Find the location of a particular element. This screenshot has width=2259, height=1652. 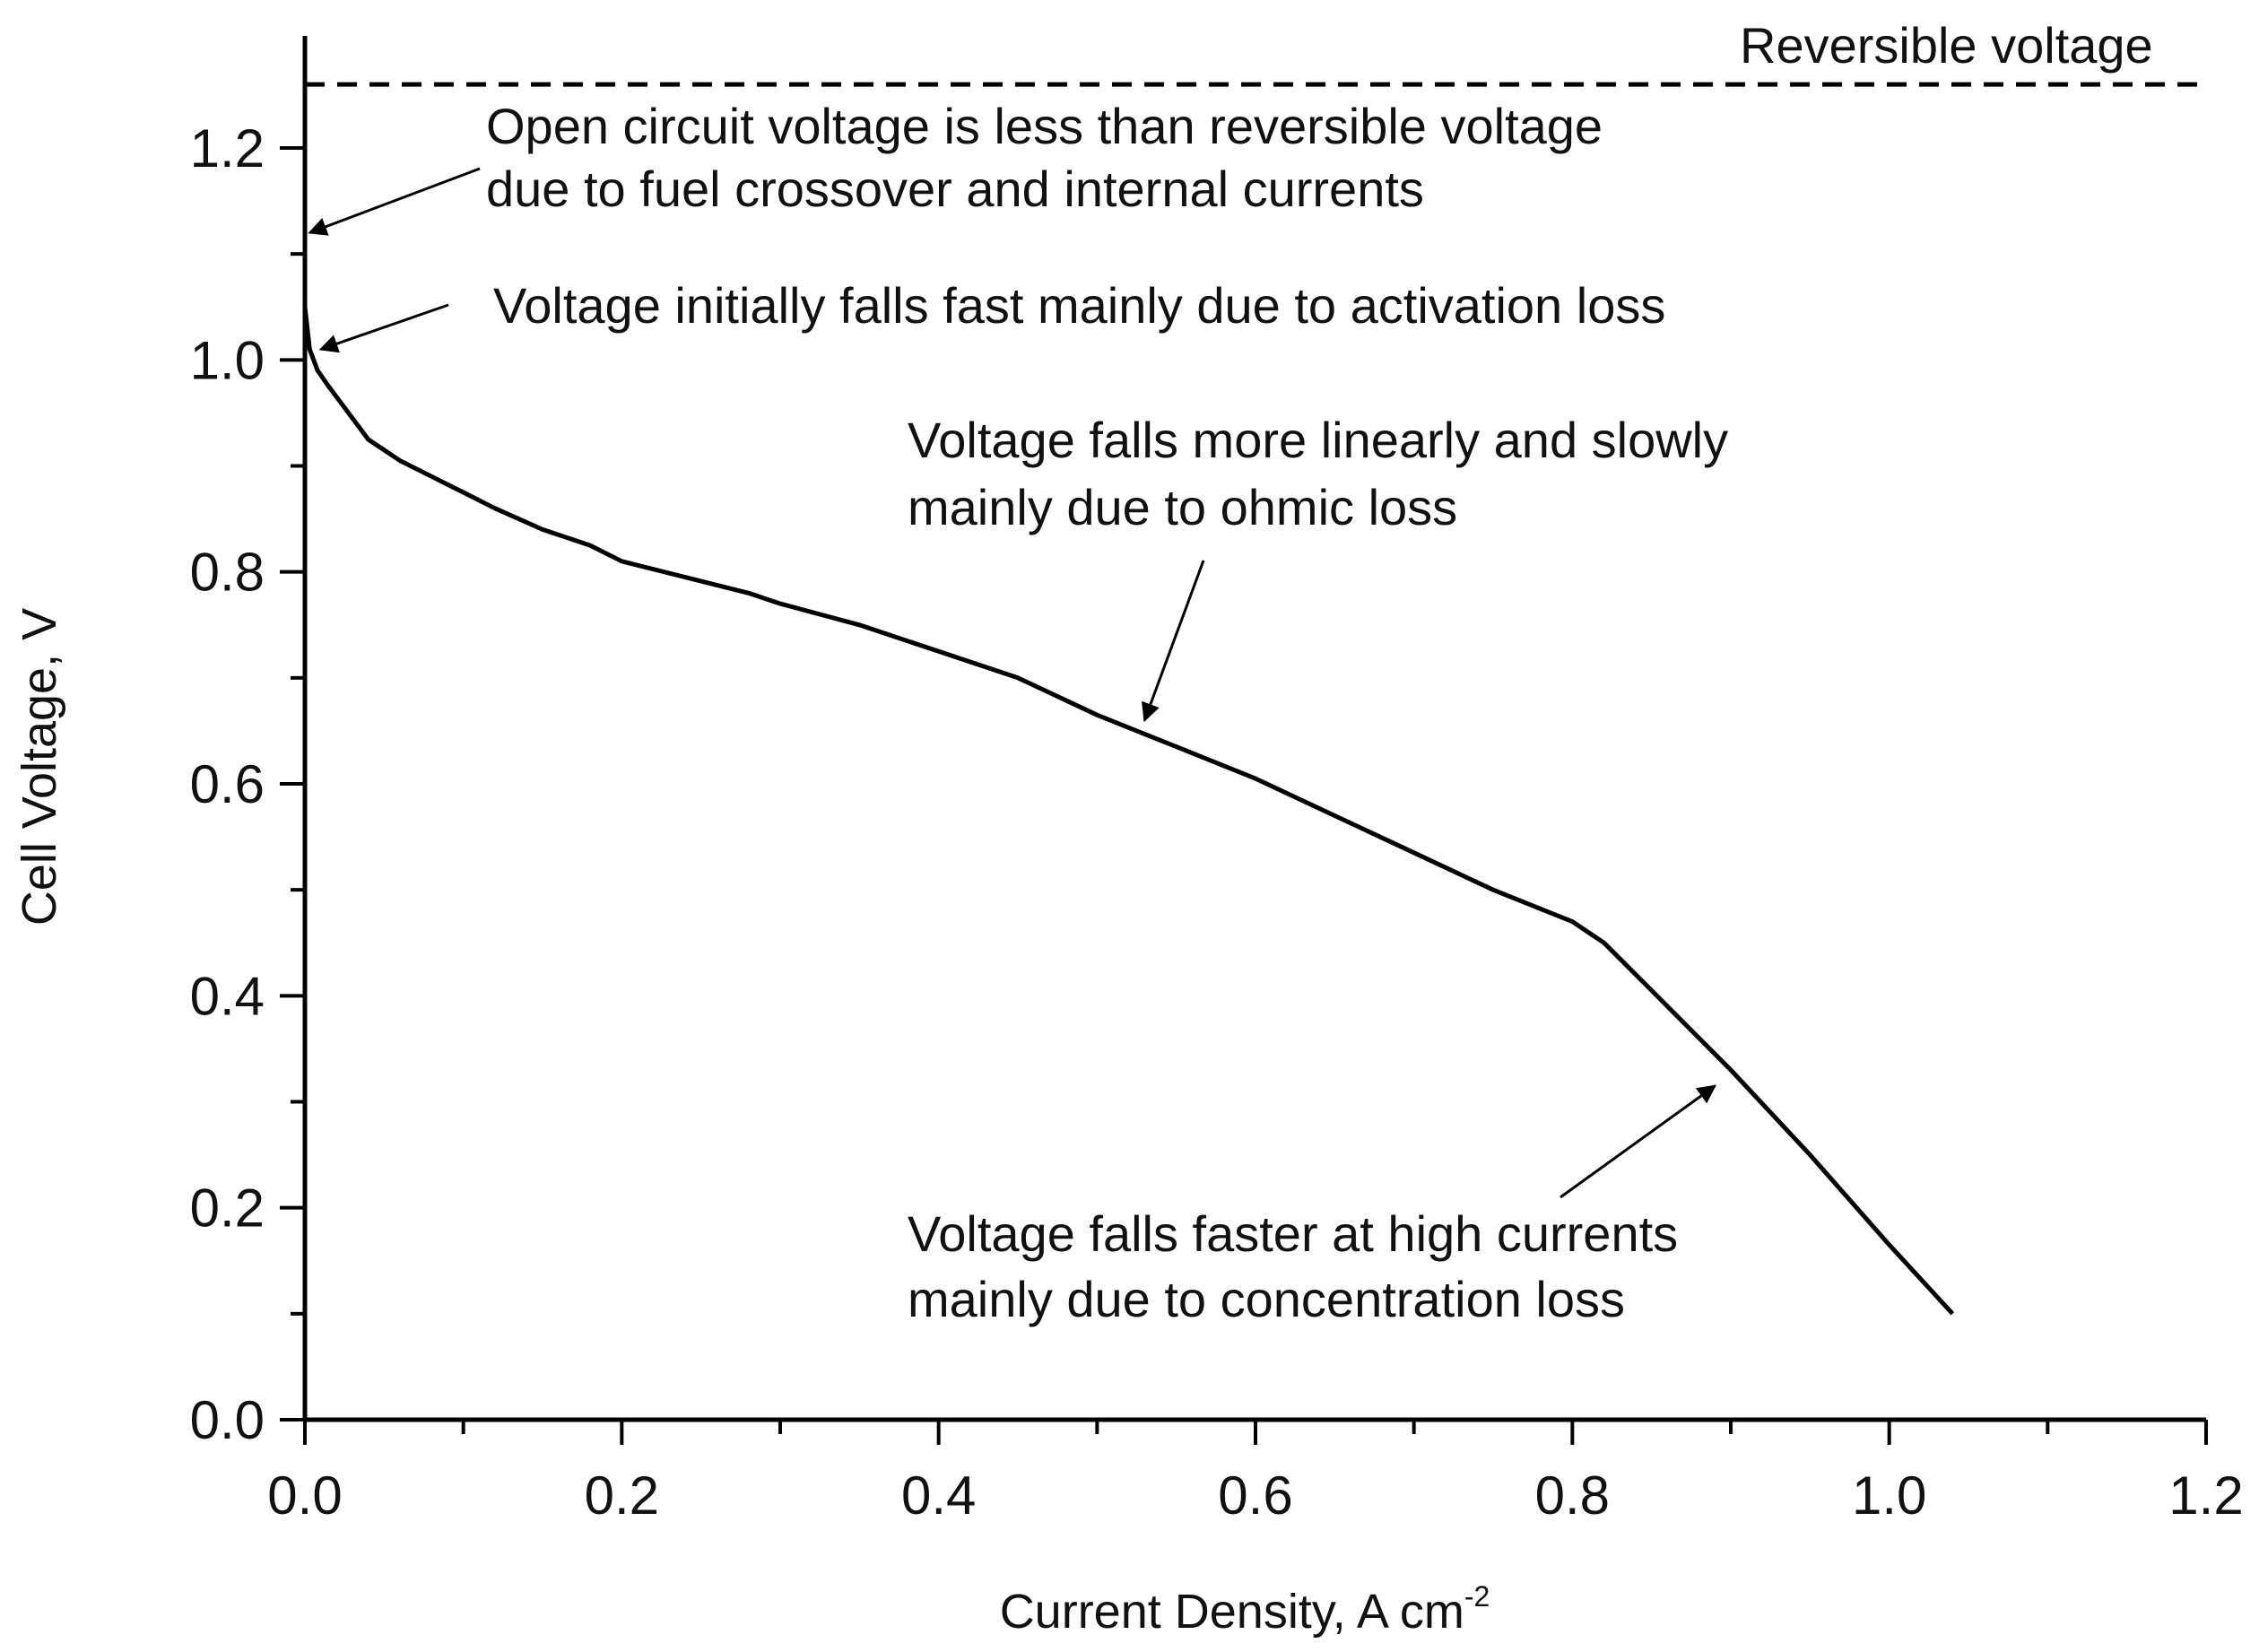

annotation-reversible-line: Reversible voltage is located at coordinates (1947, 45).